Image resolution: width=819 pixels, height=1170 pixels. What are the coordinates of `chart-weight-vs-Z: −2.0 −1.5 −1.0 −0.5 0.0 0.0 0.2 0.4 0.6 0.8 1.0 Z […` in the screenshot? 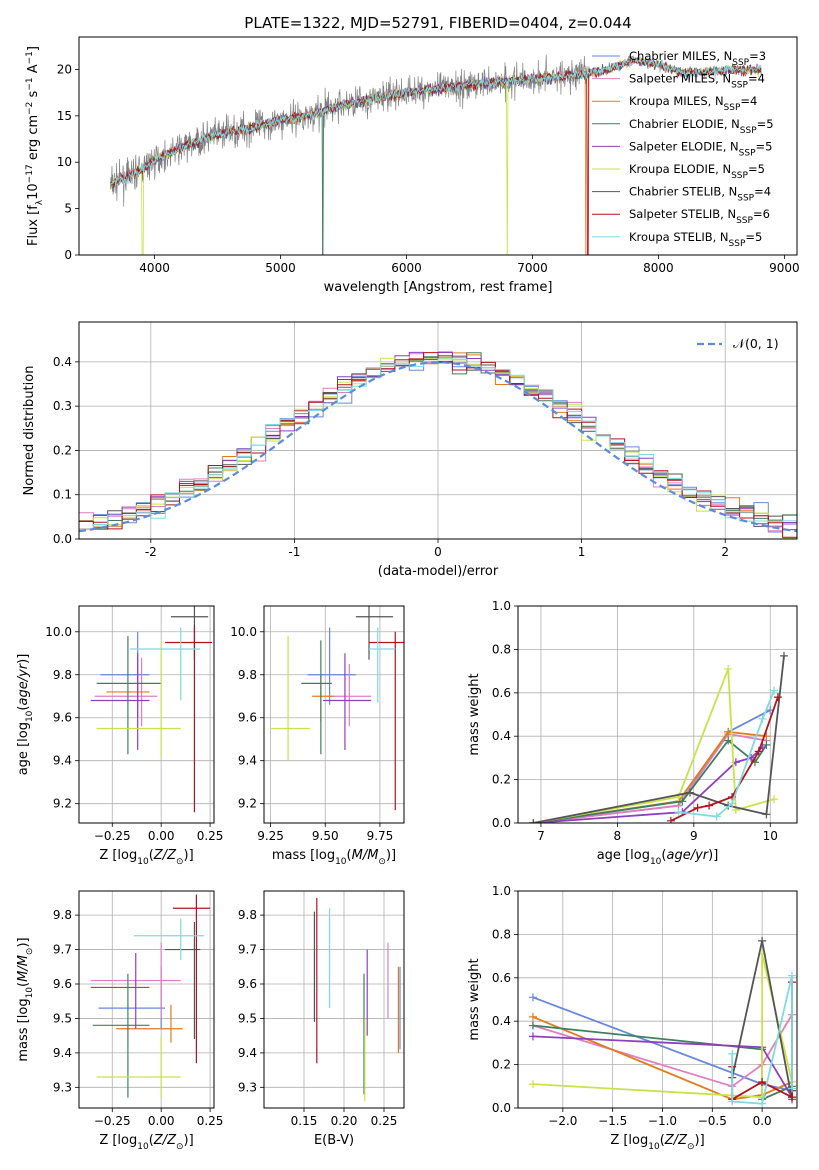 It's located at (632, 1018).